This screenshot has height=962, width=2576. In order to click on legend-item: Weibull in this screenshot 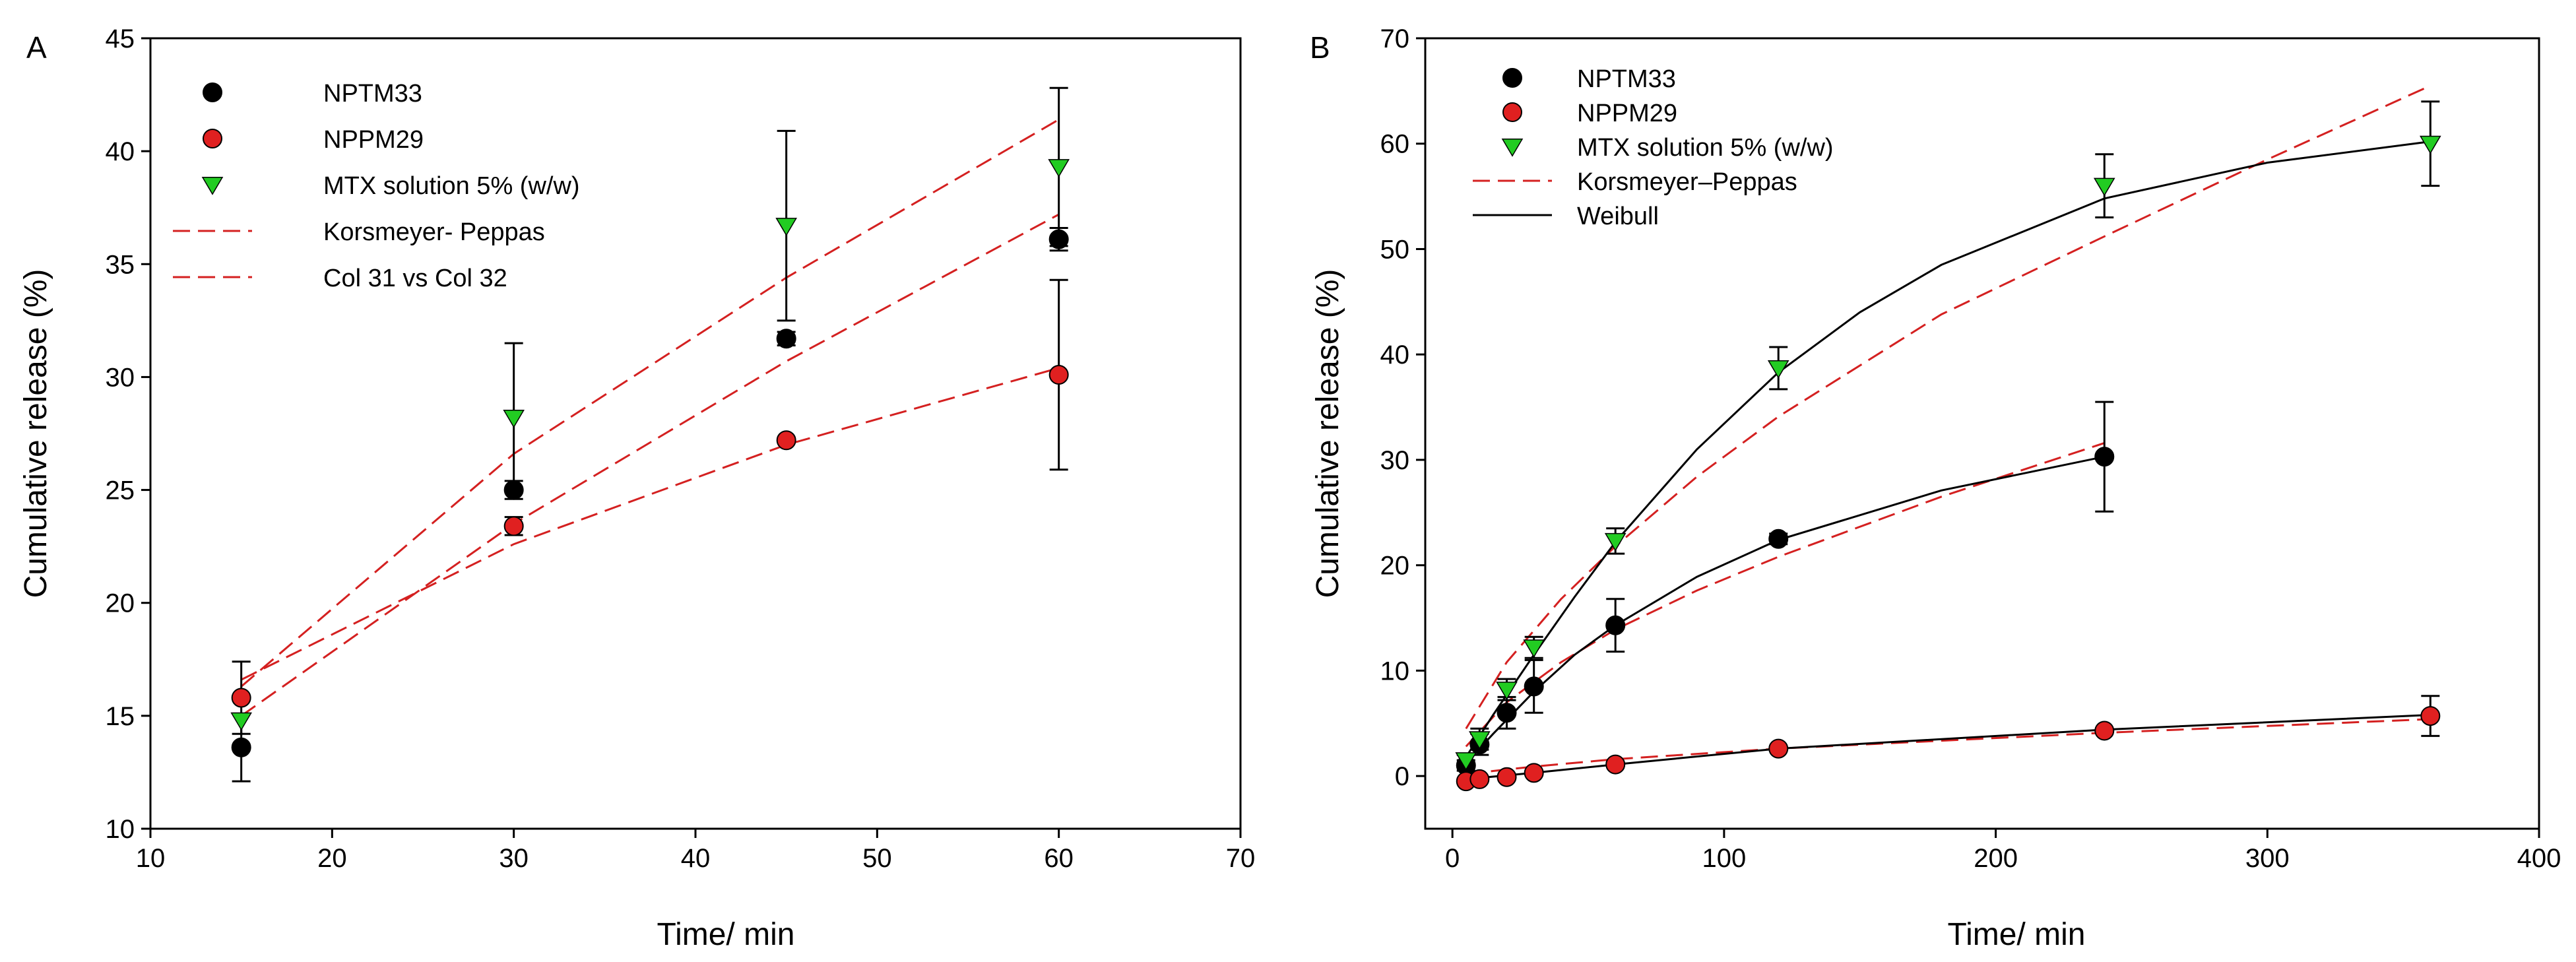, I will do `click(1566, 216)`.